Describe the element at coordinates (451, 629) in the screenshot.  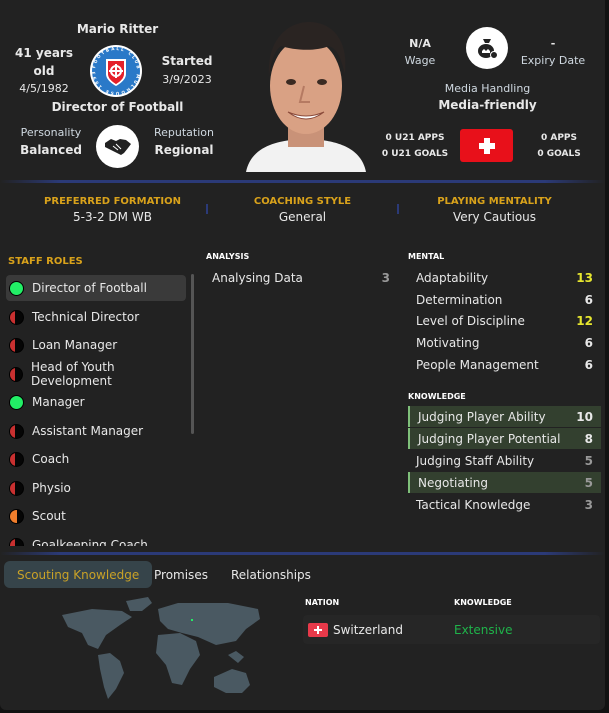
I see `scouting-row: Switzerland Extensive` at that location.